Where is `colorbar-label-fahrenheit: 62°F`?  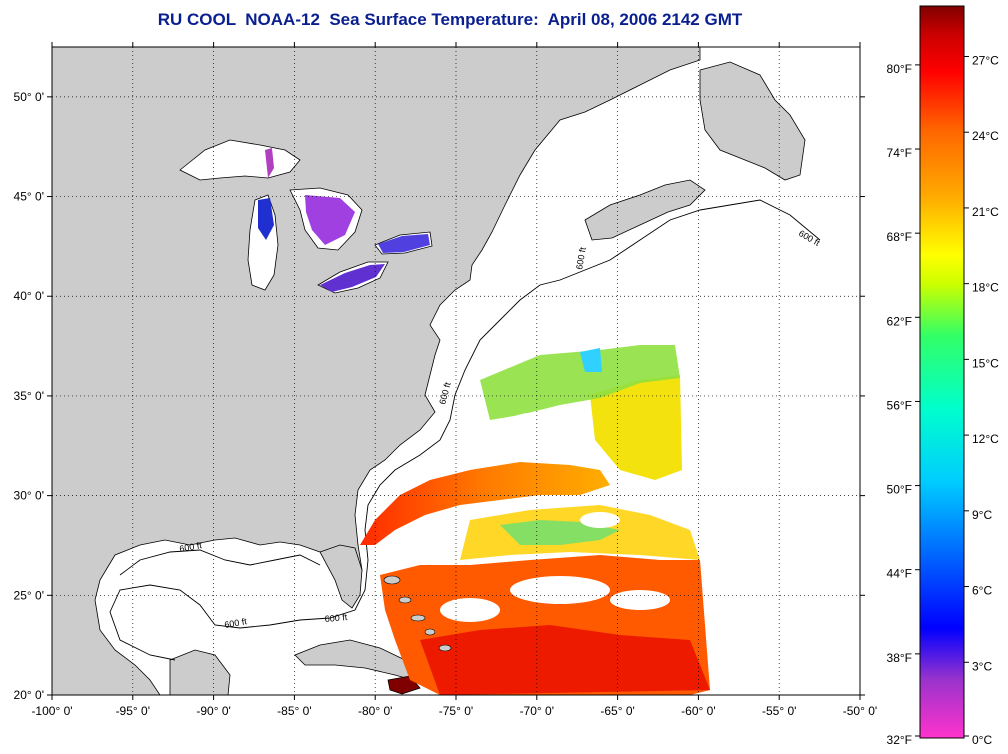 colorbar-label-fahrenheit: 62°F is located at coordinates (899, 321).